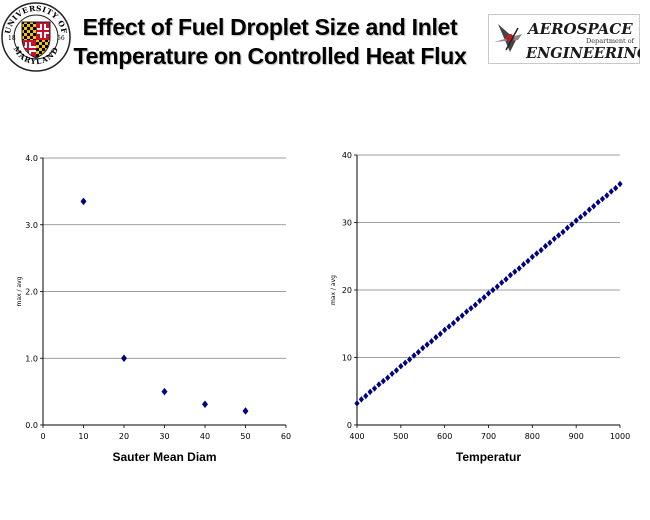 The height and width of the screenshot is (520, 650). I want to click on chart-0-y-tick-label-2: 2.0, so click(31, 292).